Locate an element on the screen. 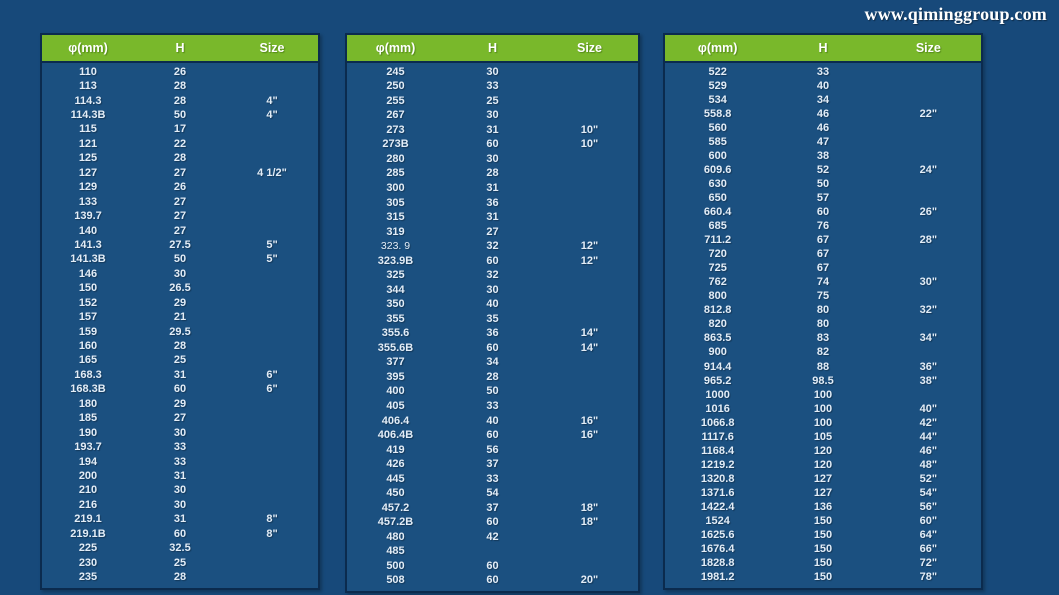  table-row: 113 28 is located at coordinates (180, 86).